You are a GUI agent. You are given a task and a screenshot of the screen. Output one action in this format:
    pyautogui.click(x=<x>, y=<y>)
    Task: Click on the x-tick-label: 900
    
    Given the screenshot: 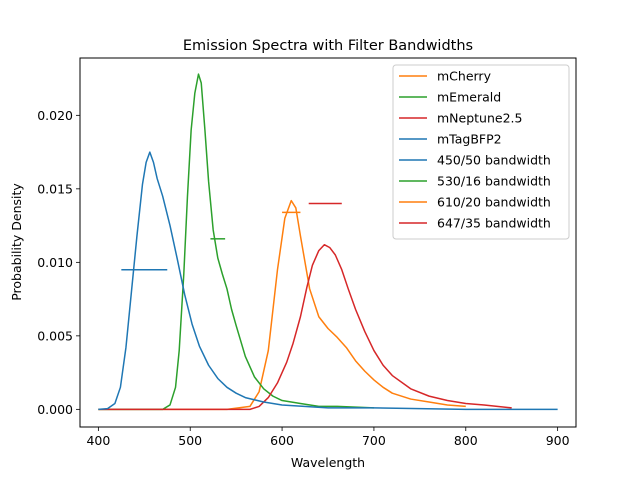 What is the action you would take?
    pyautogui.click(x=558, y=440)
    